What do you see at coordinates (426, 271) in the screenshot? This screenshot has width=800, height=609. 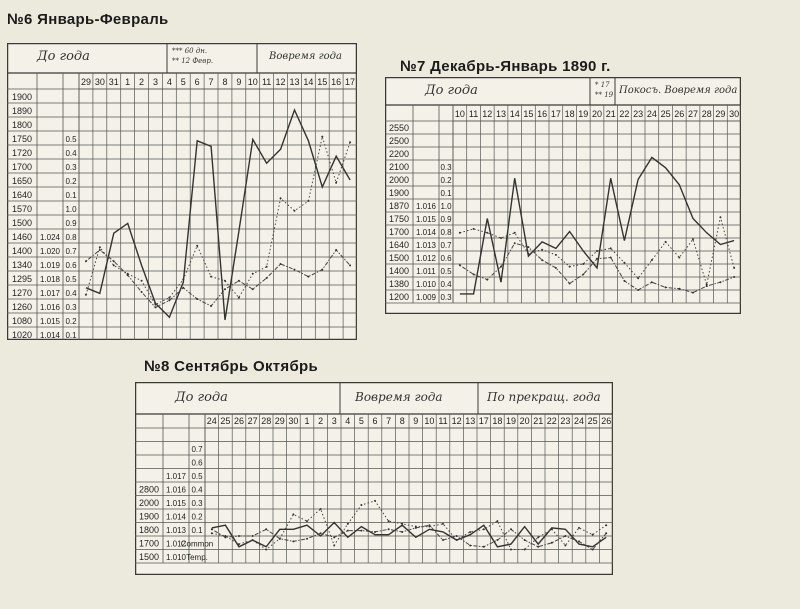 I see `row-density-label: 1.011` at bounding box center [426, 271].